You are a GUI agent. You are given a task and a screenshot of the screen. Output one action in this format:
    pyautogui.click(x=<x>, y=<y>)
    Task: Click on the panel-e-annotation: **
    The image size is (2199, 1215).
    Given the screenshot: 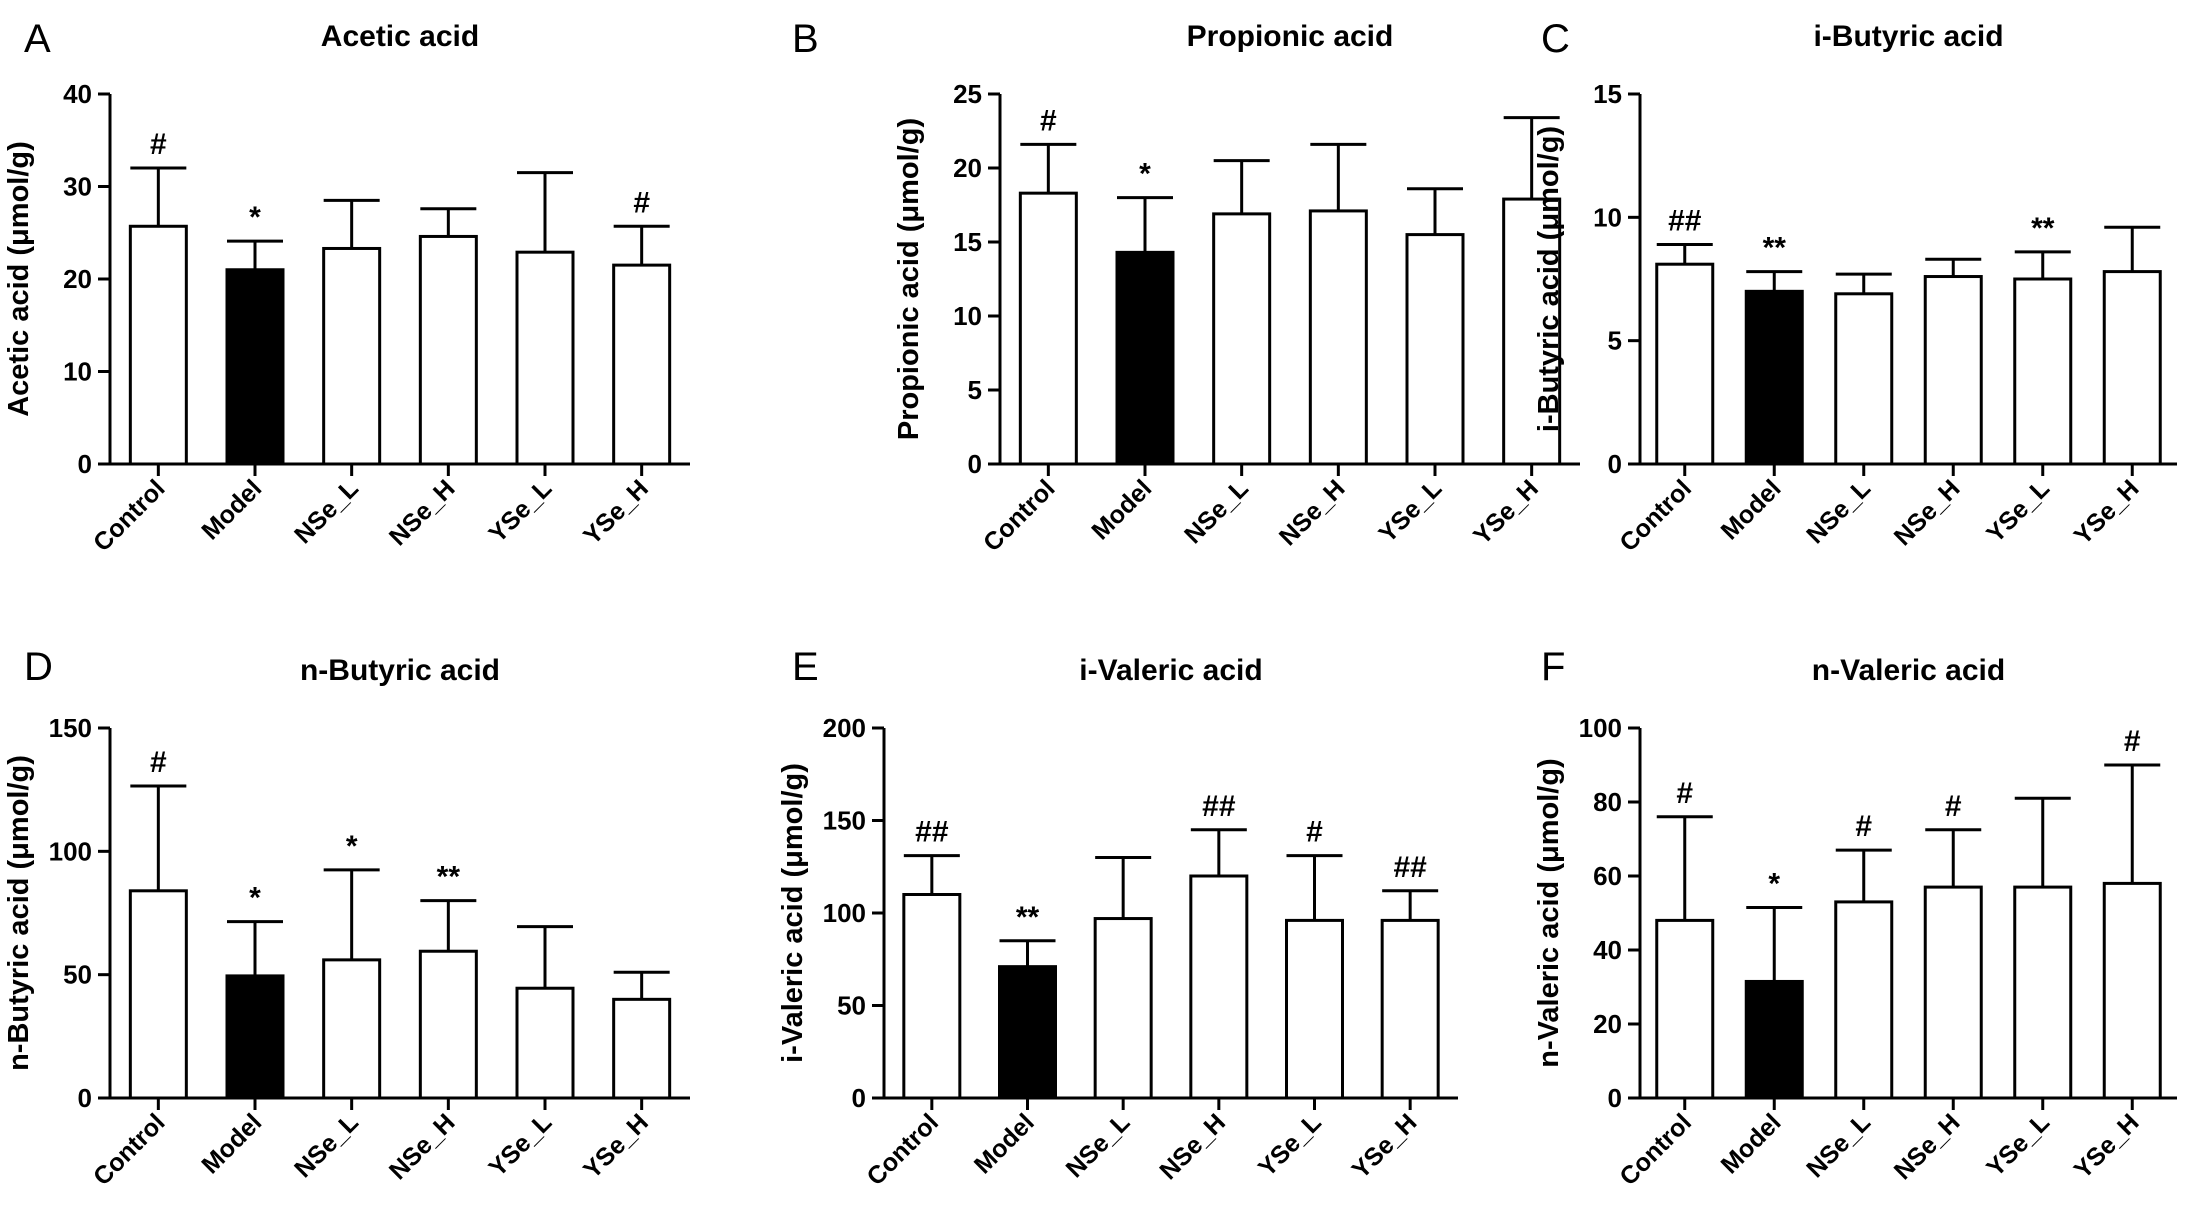 What is the action you would take?
    pyautogui.click(x=1028, y=917)
    